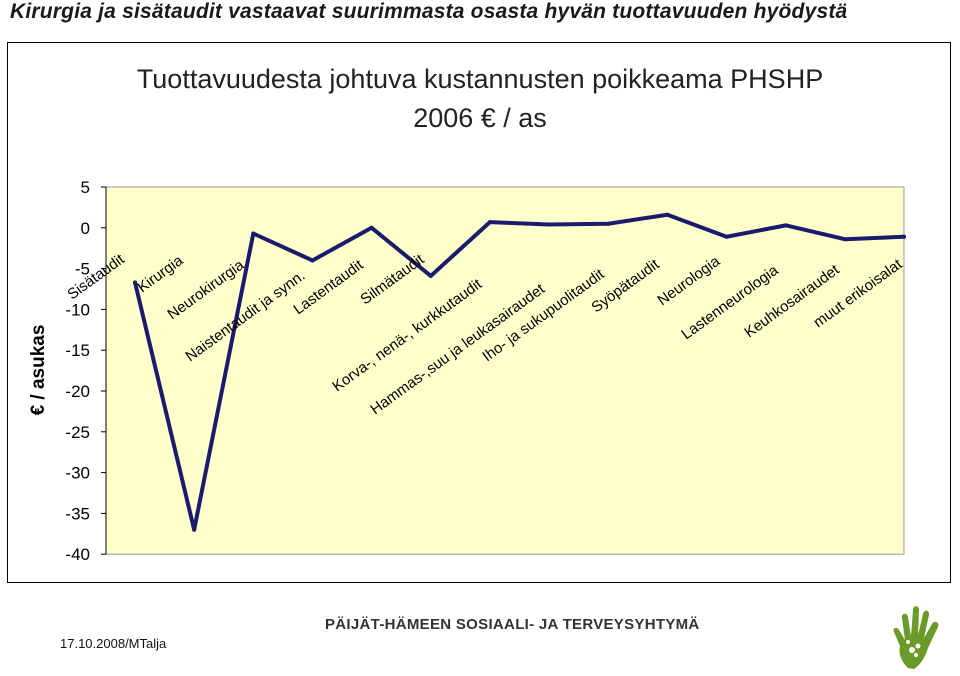 The width and height of the screenshot is (960, 676). I want to click on chart-title-line2: 2006 € / as, so click(480, 118).